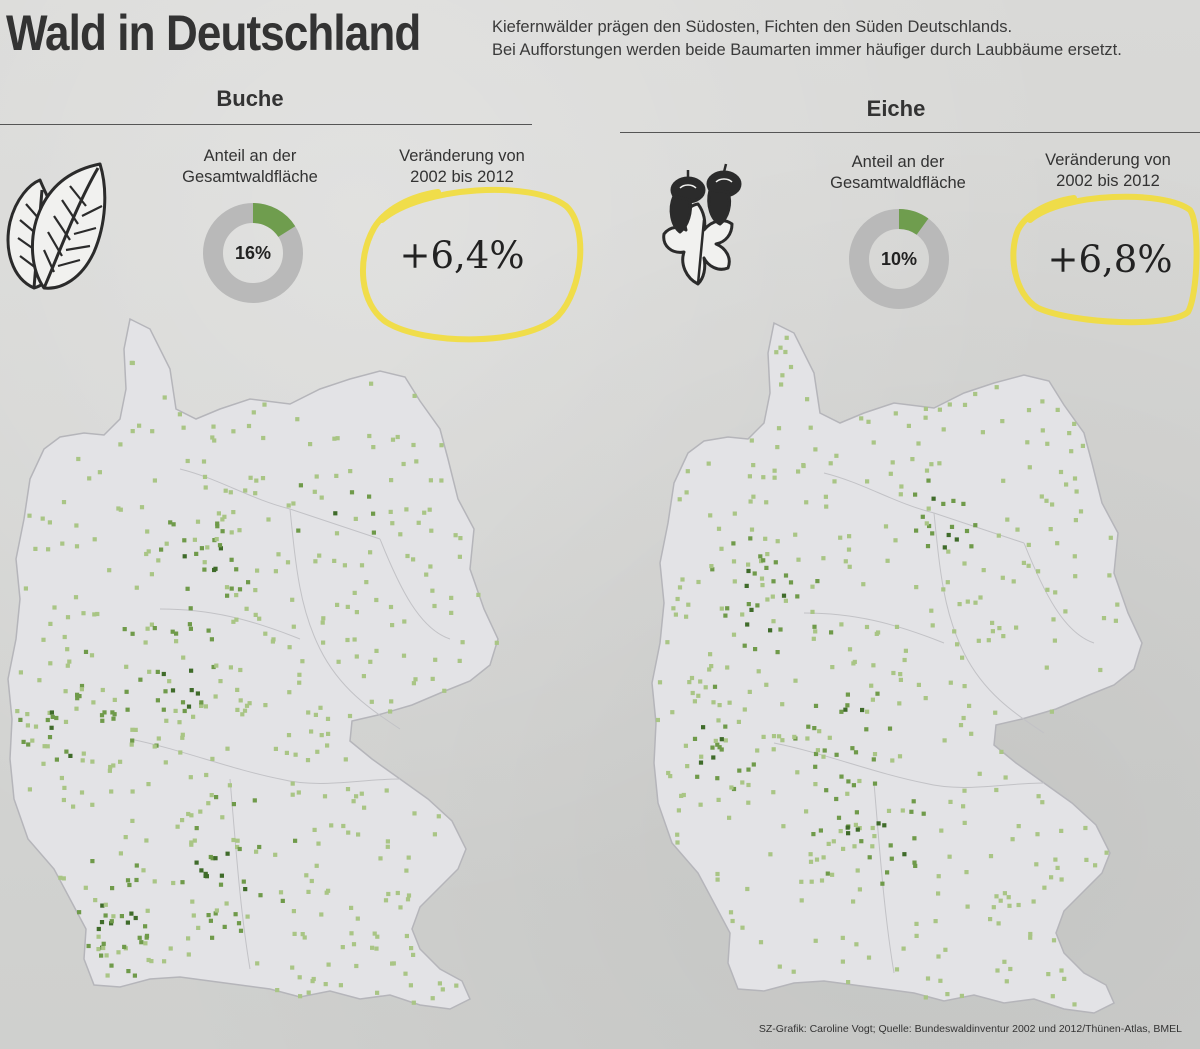 The height and width of the screenshot is (1049, 1200). What do you see at coordinates (1108, 181) in the screenshot?
I see `change-label-line2: 2002 bis 2012` at bounding box center [1108, 181].